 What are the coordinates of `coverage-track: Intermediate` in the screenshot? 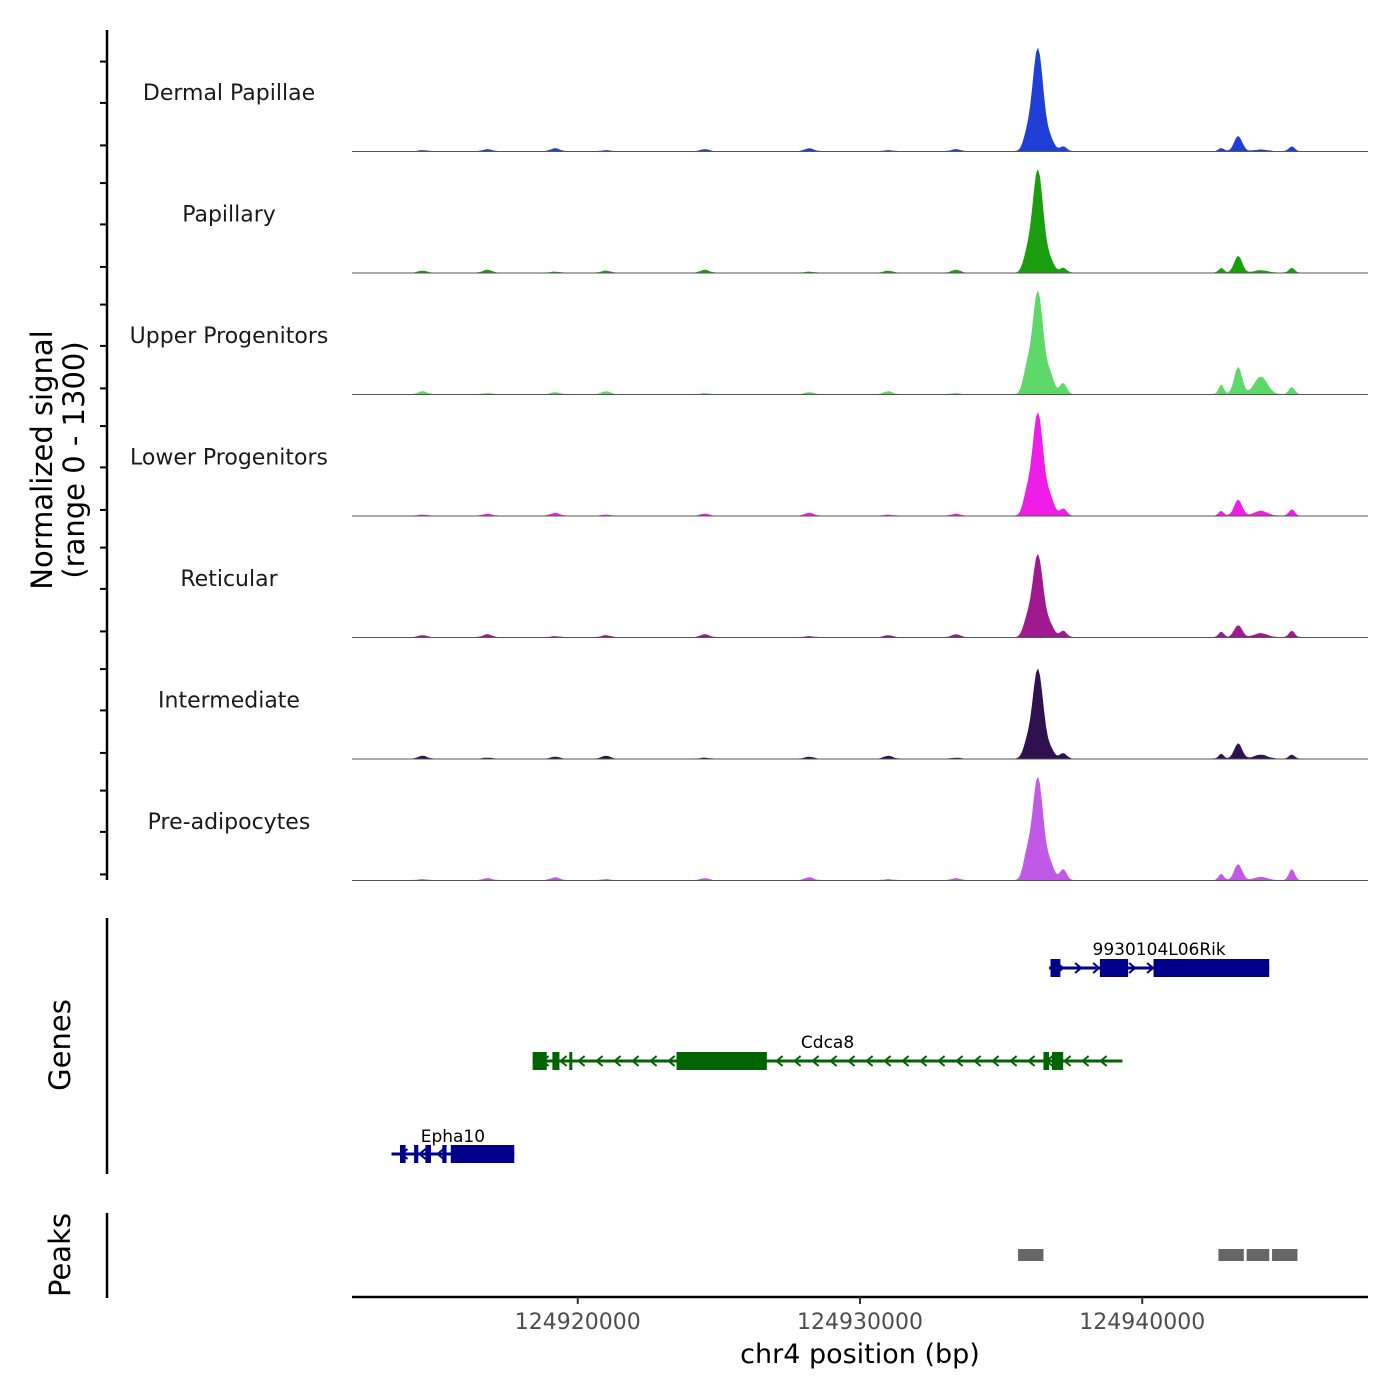 It's located at (763, 714).